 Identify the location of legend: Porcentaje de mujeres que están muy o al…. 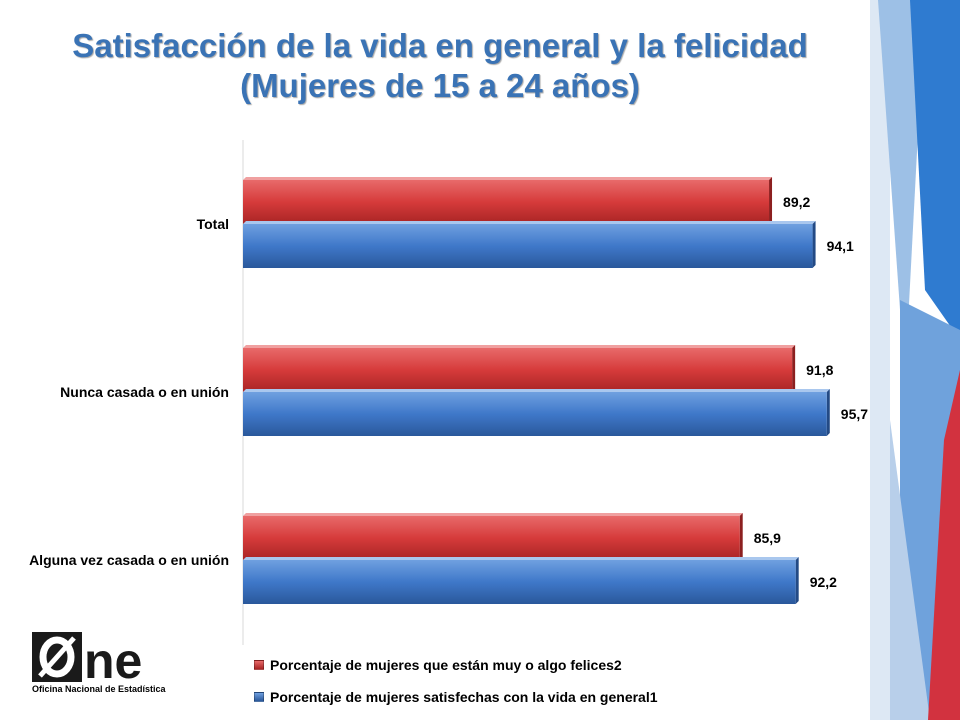
(456, 688).